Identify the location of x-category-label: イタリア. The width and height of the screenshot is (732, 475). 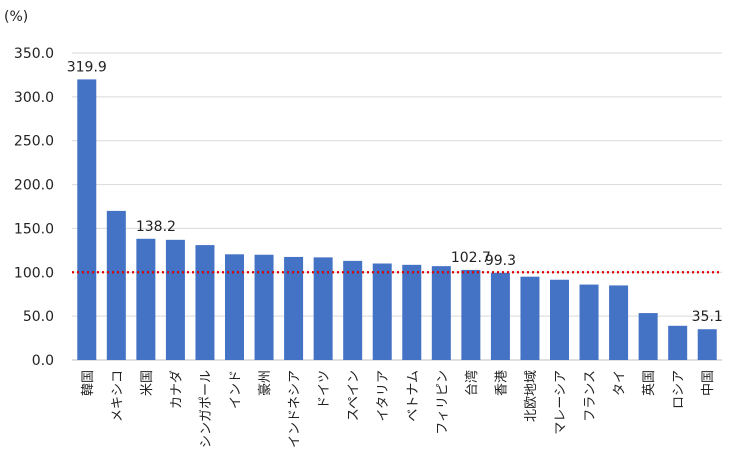
(383, 395).